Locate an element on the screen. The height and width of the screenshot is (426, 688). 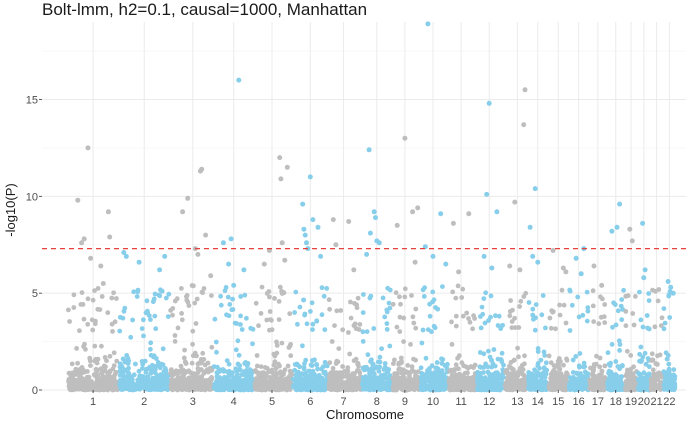
x-tick-label: 4 is located at coordinates (234, 402).